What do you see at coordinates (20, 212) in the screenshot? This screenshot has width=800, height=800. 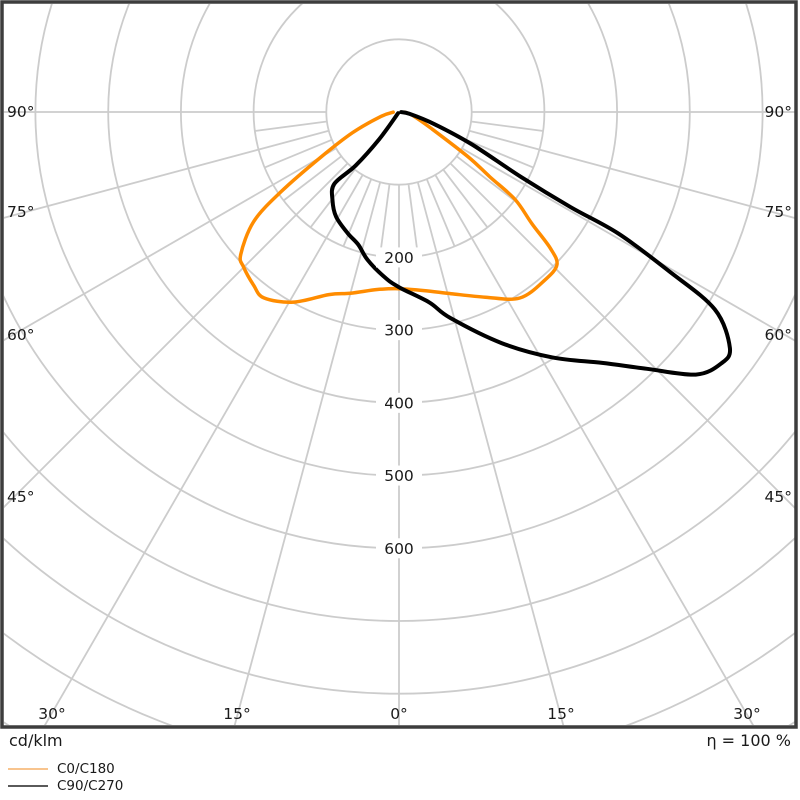 I see `angle-label-left: 75°` at bounding box center [20, 212].